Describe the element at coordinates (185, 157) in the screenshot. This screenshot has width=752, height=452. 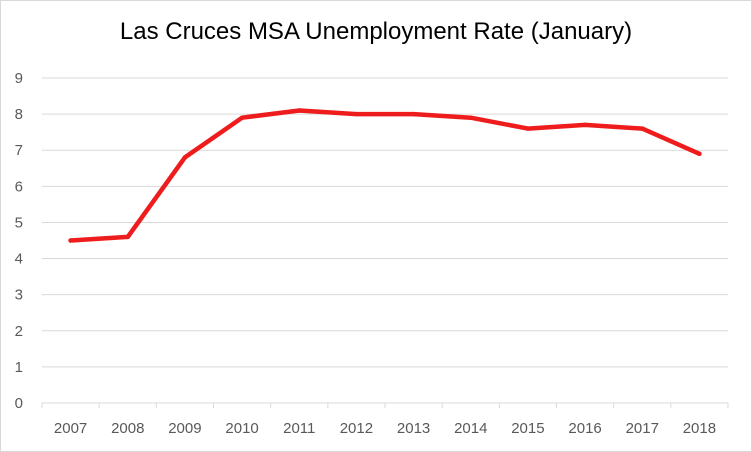
I see `data-point-2009` at that location.